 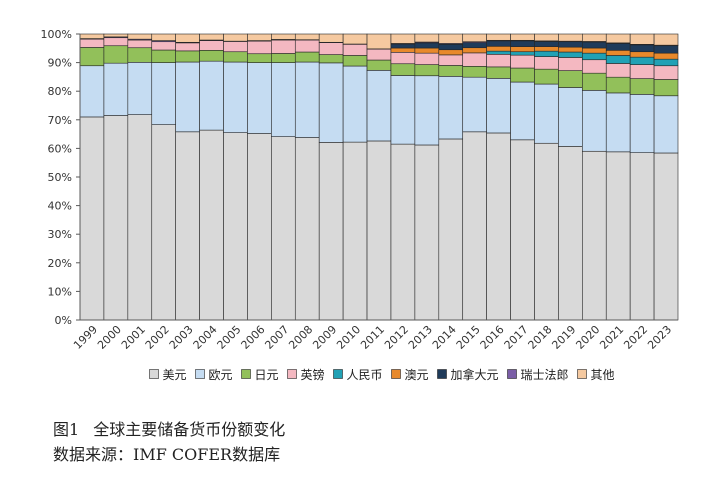 What do you see at coordinates (365, 375) in the screenshot?
I see `legend-label-4: 人民币` at bounding box center [365, 375].